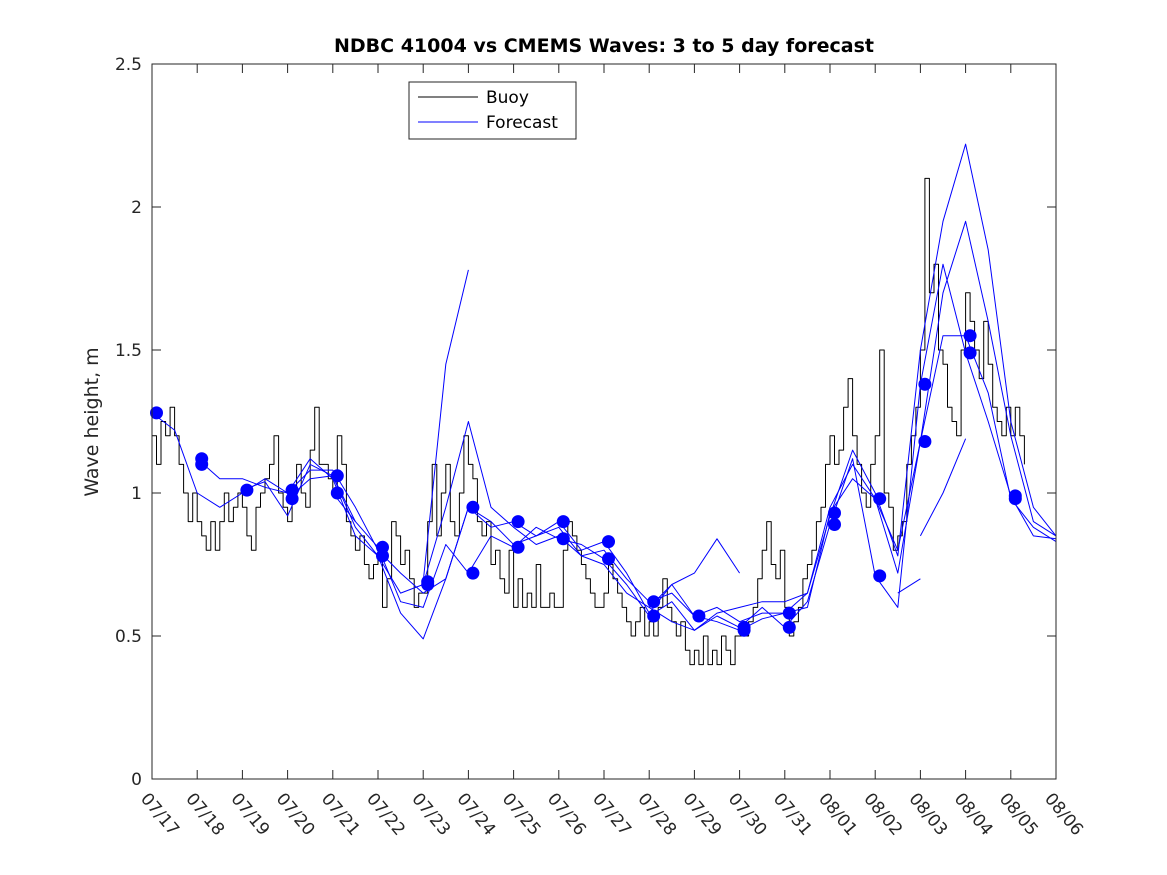  What do you see at coordinates (136, 494) in the screenshot?
I see `y-tick-label: 1` at bounding box center [136, 494].